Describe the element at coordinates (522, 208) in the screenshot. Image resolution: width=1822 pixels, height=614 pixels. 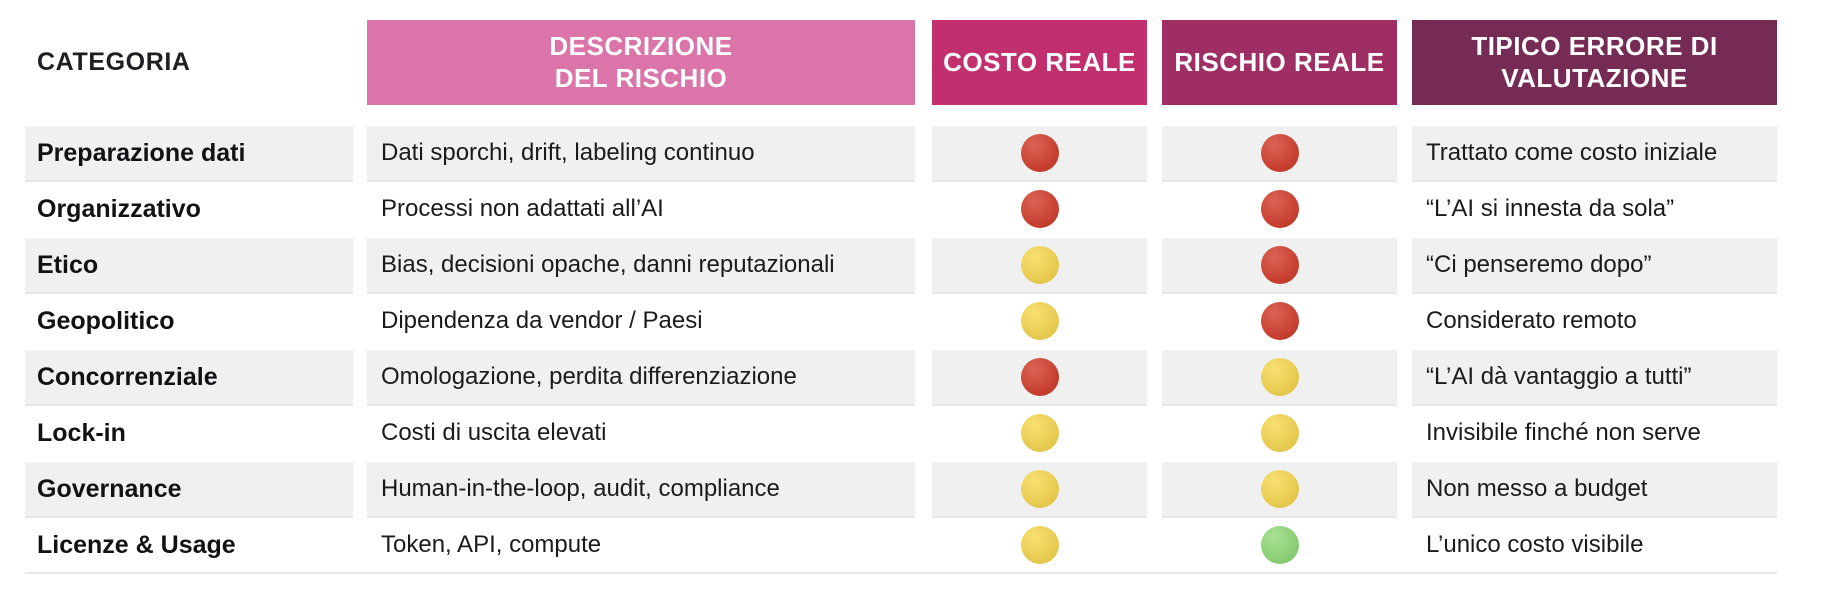
I see `description-cell: Processi non adattati all’AI` at that location.